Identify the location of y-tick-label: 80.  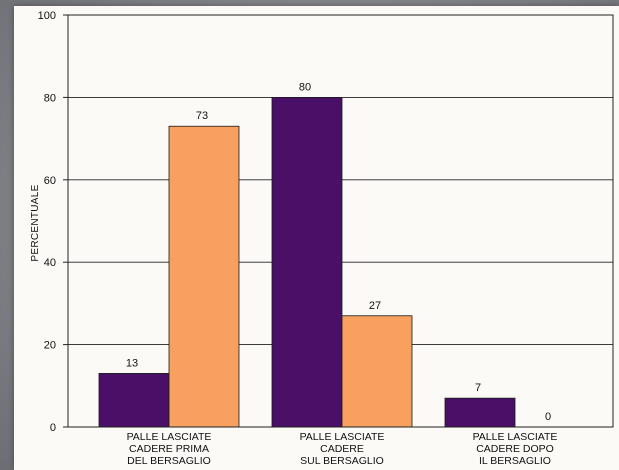
(50, 98).